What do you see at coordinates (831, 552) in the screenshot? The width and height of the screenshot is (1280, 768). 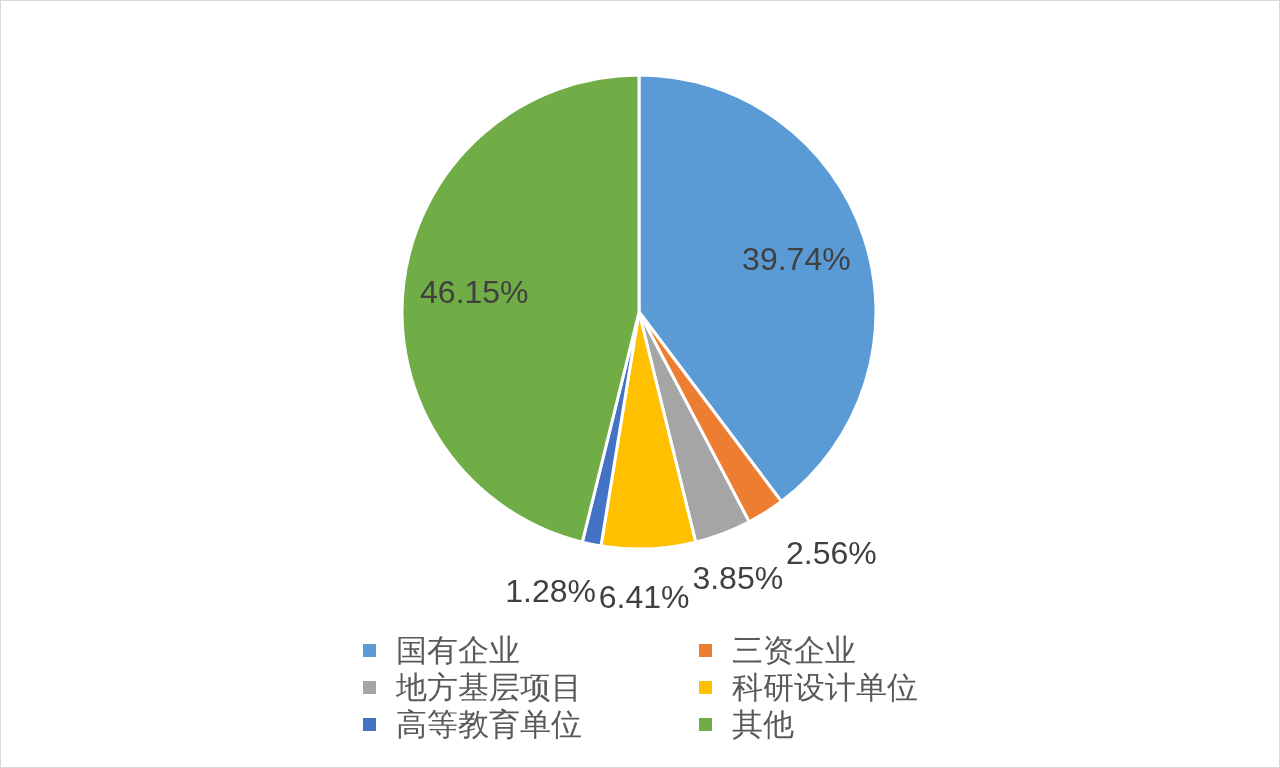 I see `data-label: 2.56%` at bounding box center [831, 552].